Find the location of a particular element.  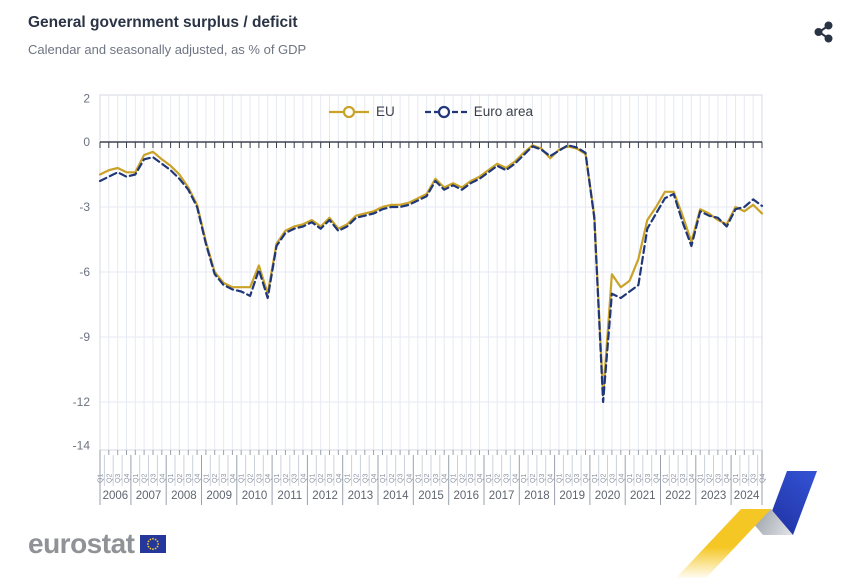

chart-legend: EU Euro area is located at coordinates (431, 111).